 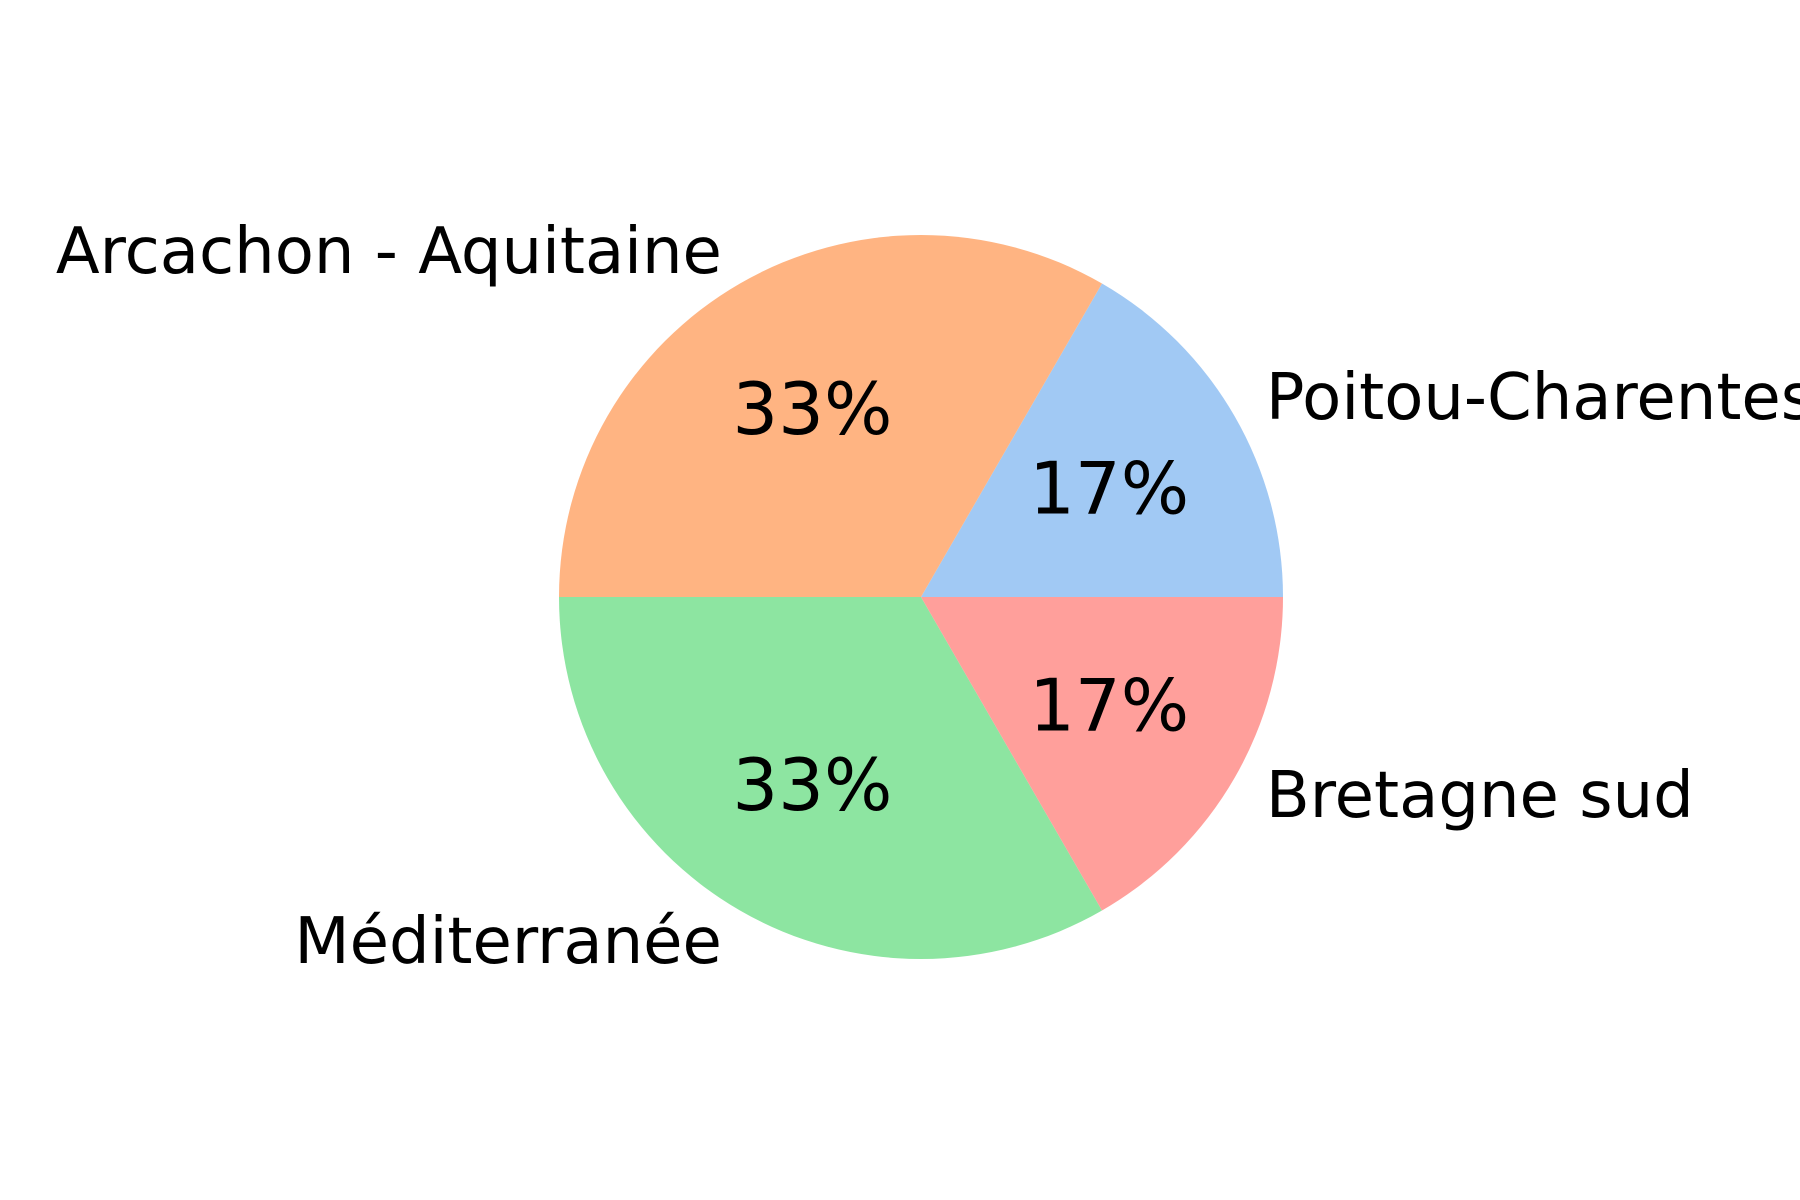 I want to click on pie-slice-arcachon-aquitaine, so click(x=830, y=416).